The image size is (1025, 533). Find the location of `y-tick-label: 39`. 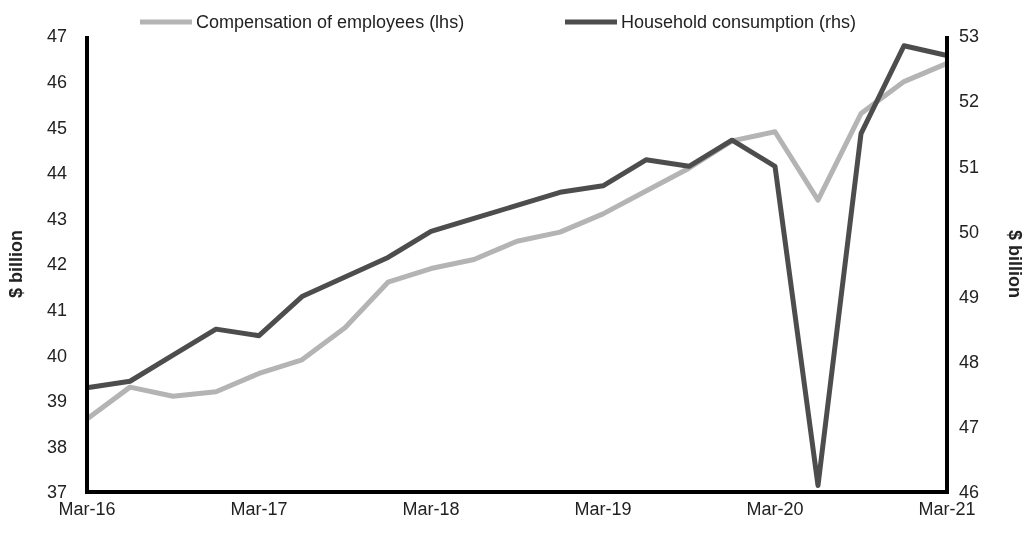

y-tick-label: 39 is located at coordinates (56, 401).